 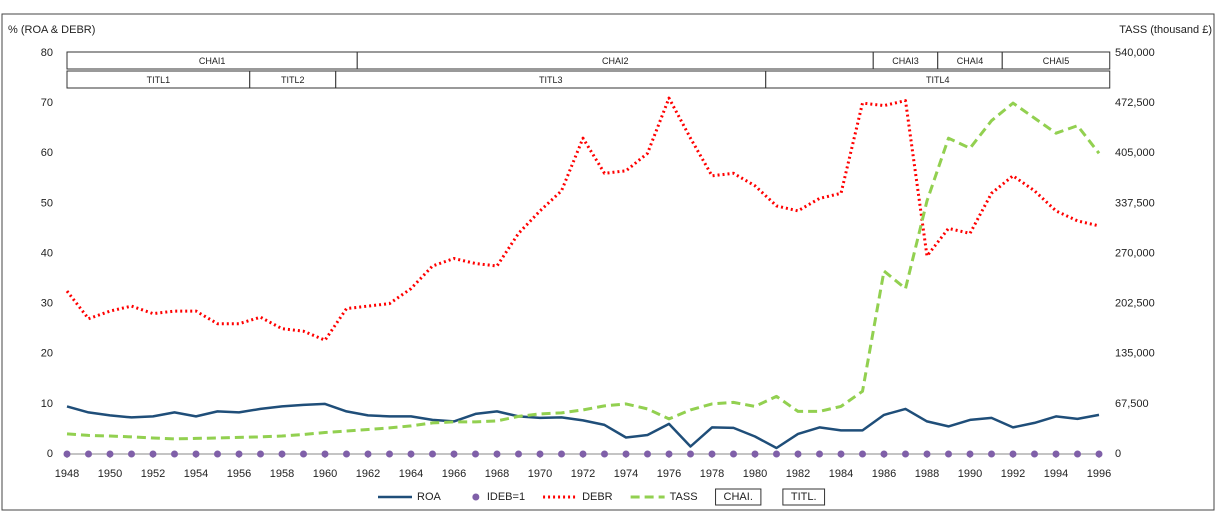 What do you see at coordinates (47, 354) in the screenshot?
I see `y-tick-label: 20` at bounding box center [47, 354].